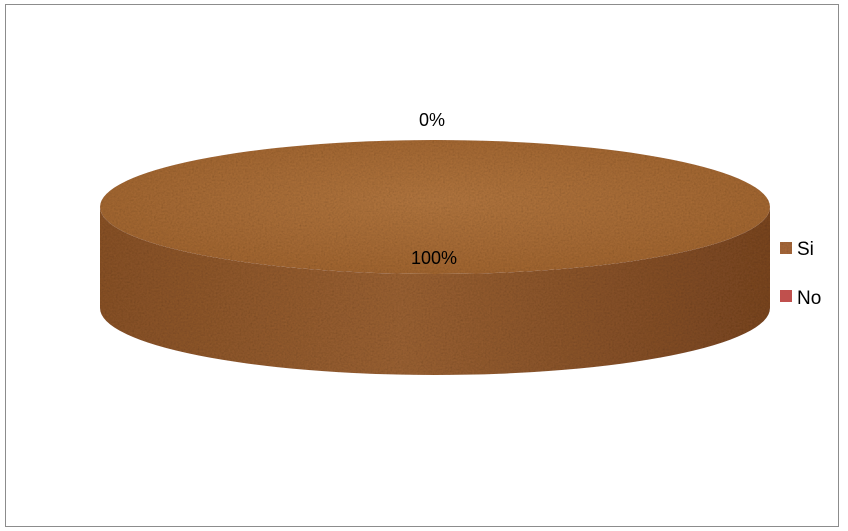 Image resolution: width=848 pixels, height=531 pixels. I want to click on data-label-no: 0%, so click(432, 120).